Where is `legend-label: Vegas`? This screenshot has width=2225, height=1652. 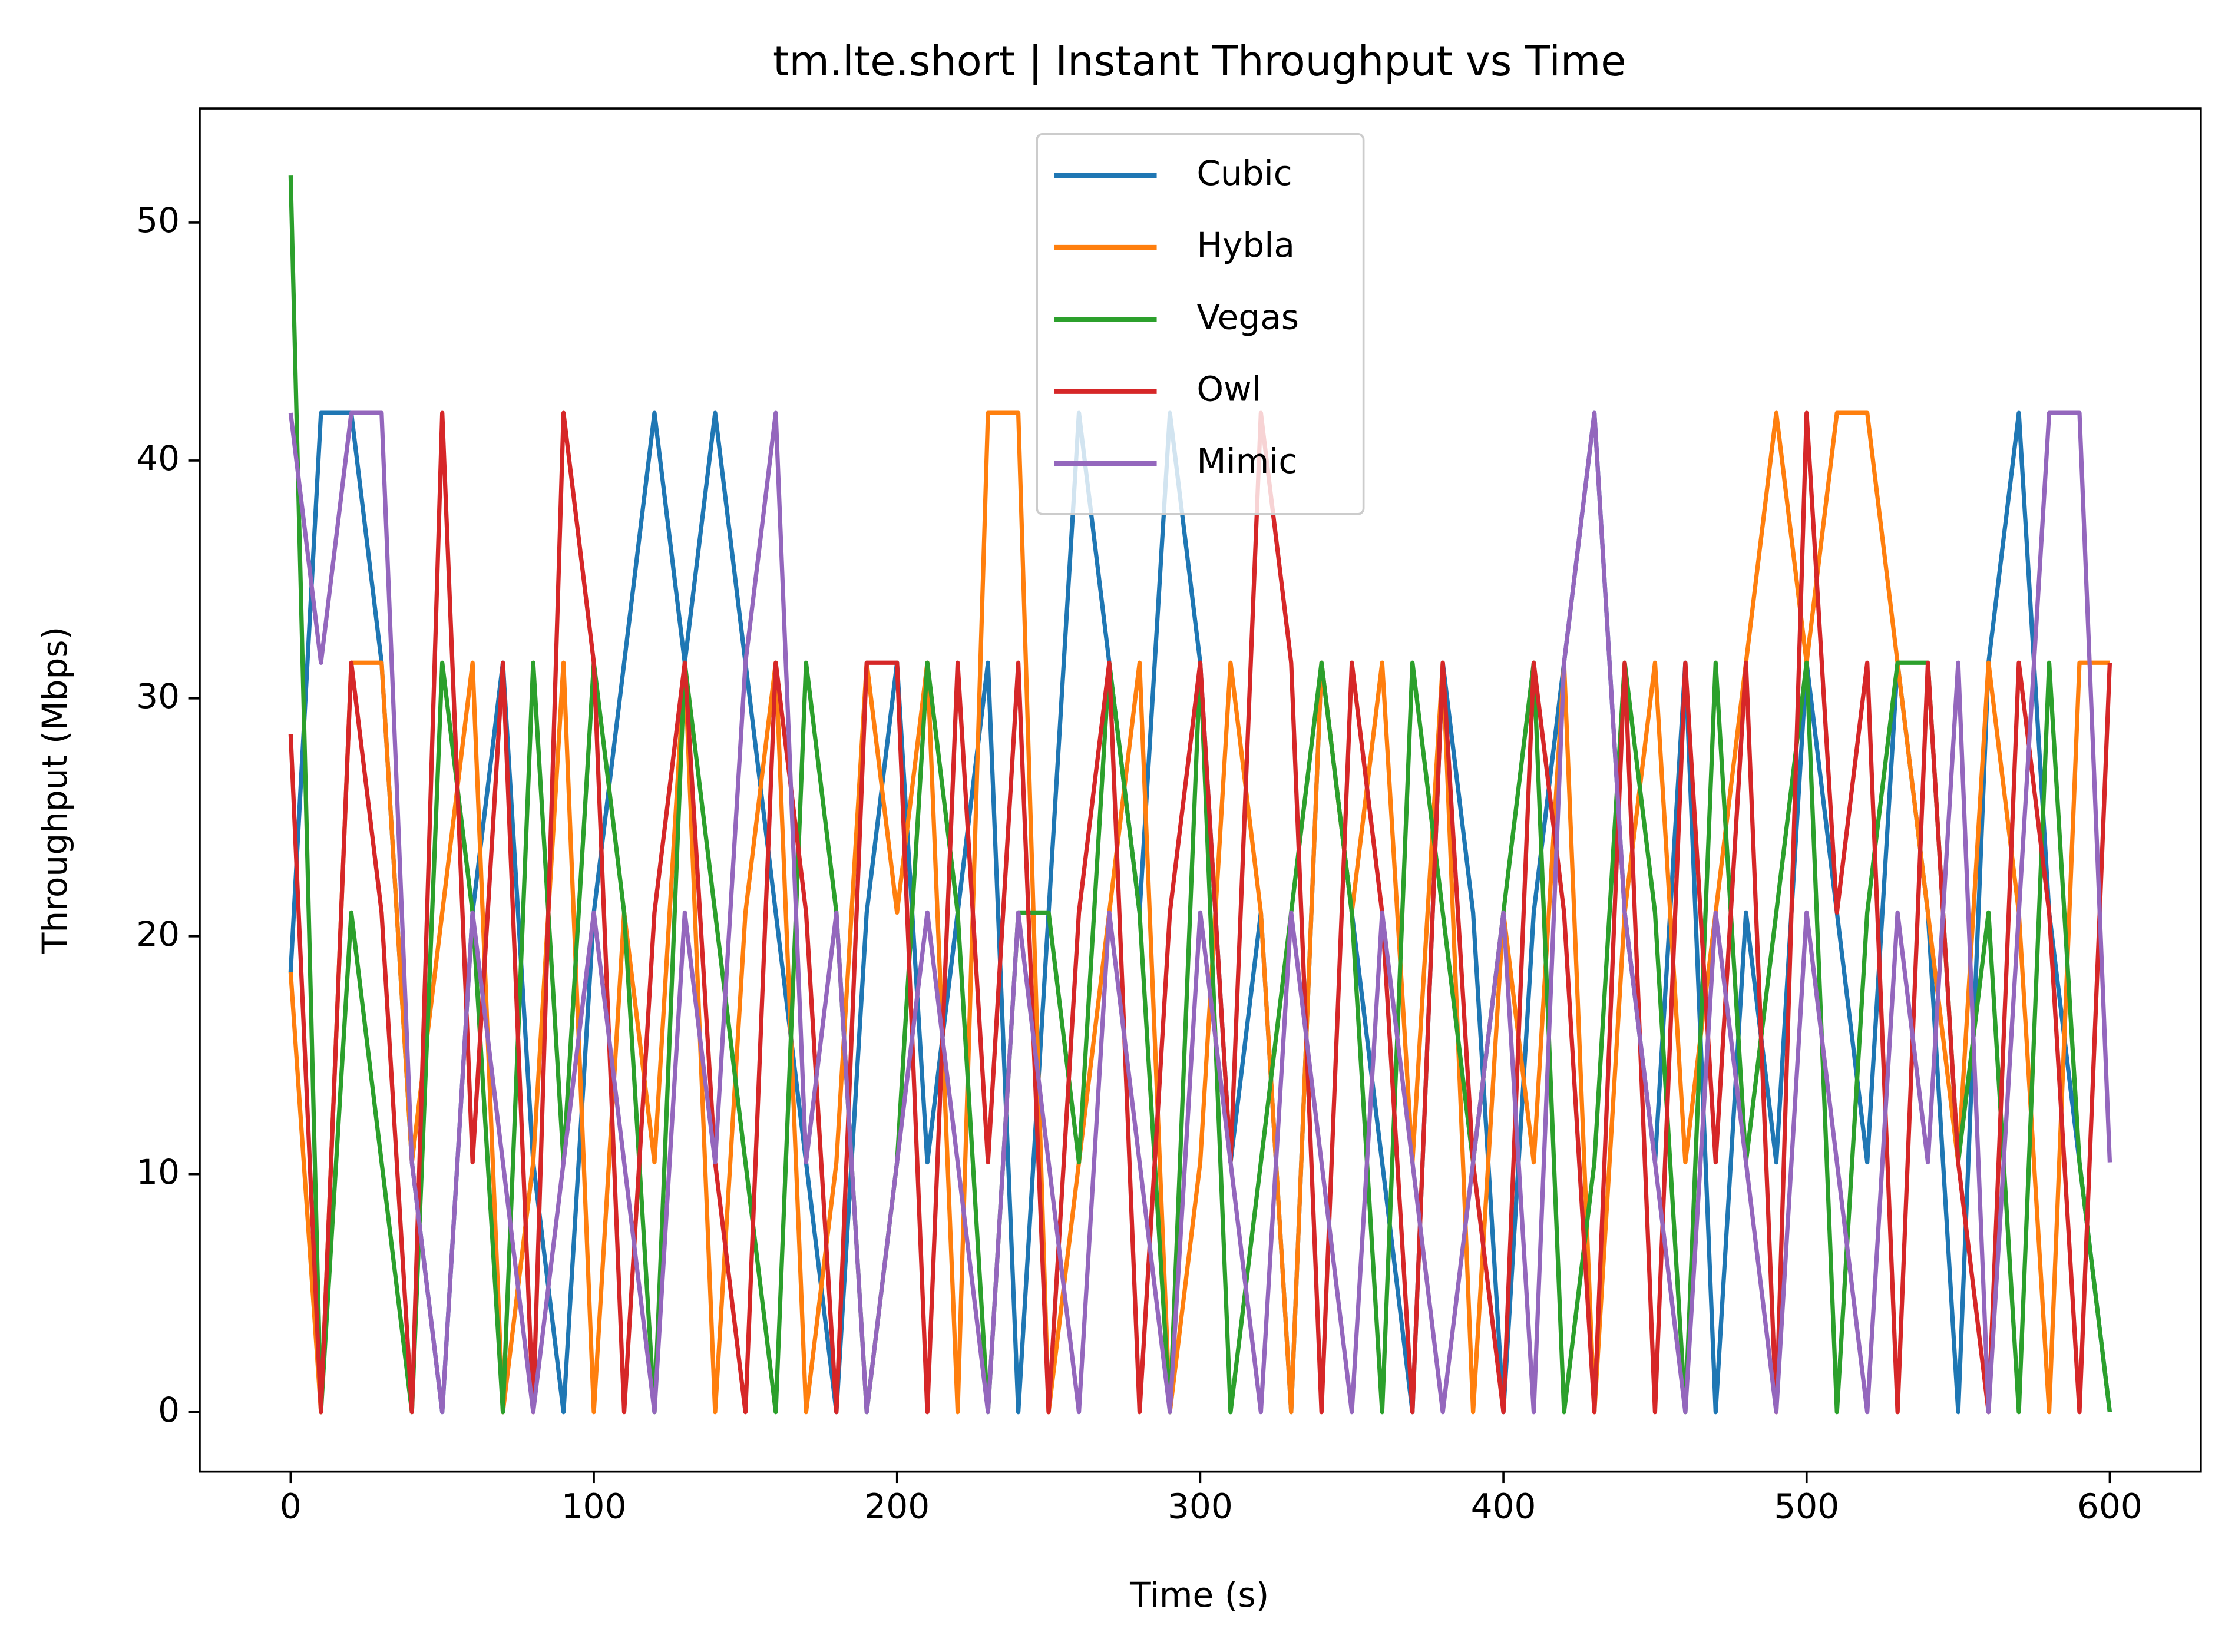
legend-label: Vegas is located at coordinates (1247, 317).